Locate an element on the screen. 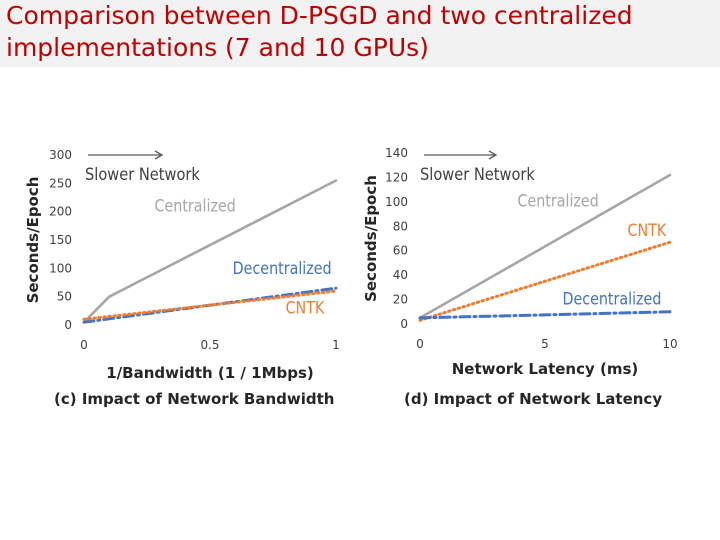 Image resolution: width=720 pixels, height=540 pixels. x-tick-label: 0.5 is located at coordinates (209, 345).